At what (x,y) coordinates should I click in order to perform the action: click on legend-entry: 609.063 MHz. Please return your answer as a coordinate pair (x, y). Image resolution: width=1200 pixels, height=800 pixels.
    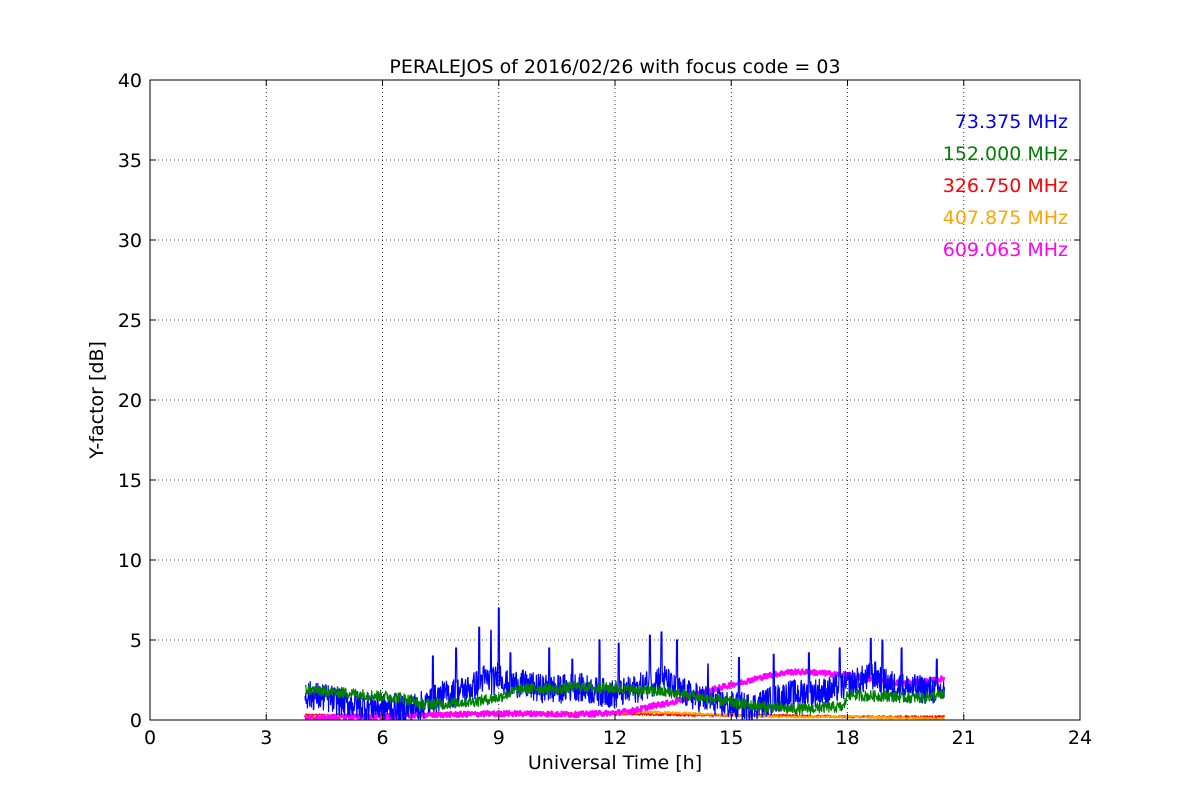
    Looking at the image, I should click on (1005, 250).